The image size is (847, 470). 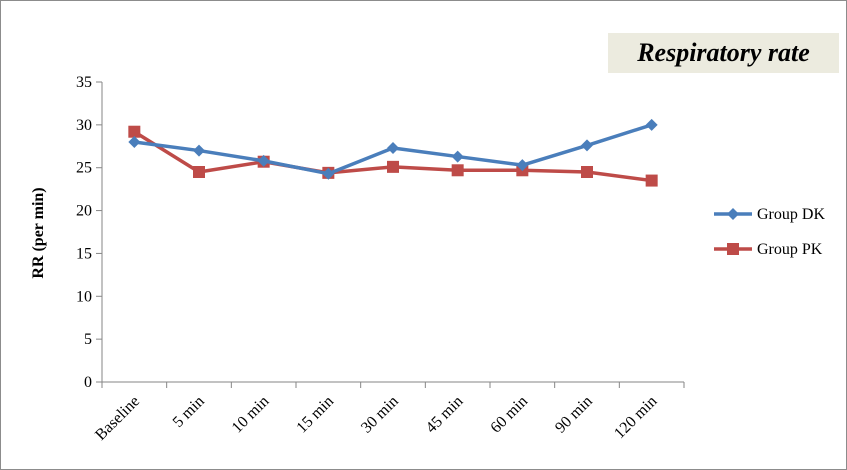 What do you see at coordinates (574, 415) in the screenshot?
I see `x-tick-label: 90 min` at bounding box center [574, 415].